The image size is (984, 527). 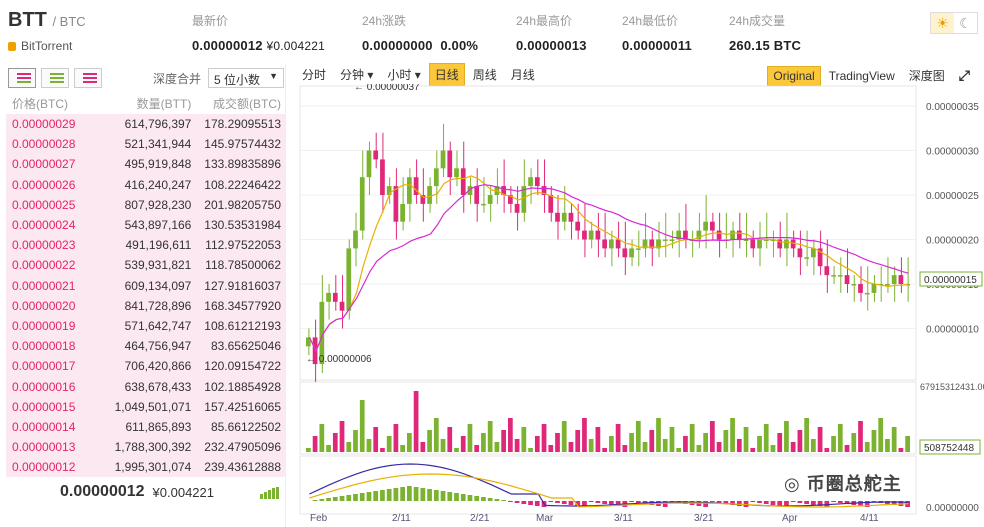 I want to click on orderbook-row: 0.00000020 841,728,896 168.34577920, so click(x=145, y=305).